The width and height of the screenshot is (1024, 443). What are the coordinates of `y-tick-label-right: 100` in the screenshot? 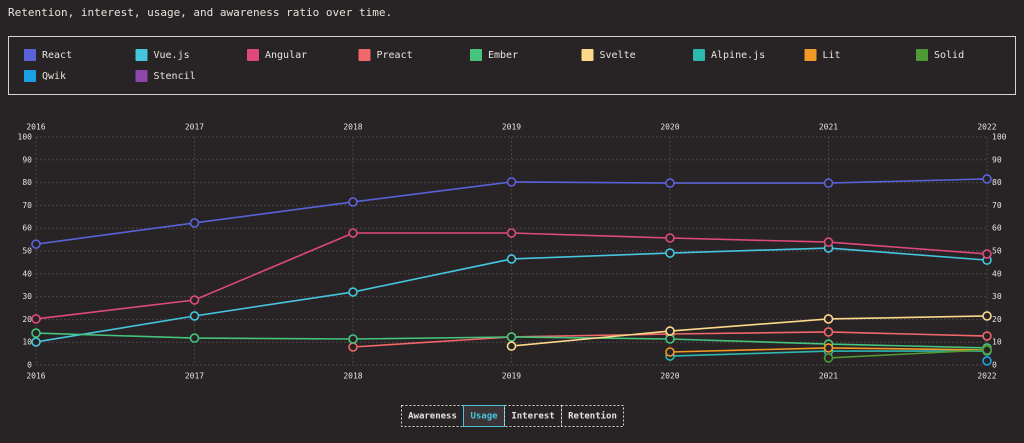 It's located at (999, 137).